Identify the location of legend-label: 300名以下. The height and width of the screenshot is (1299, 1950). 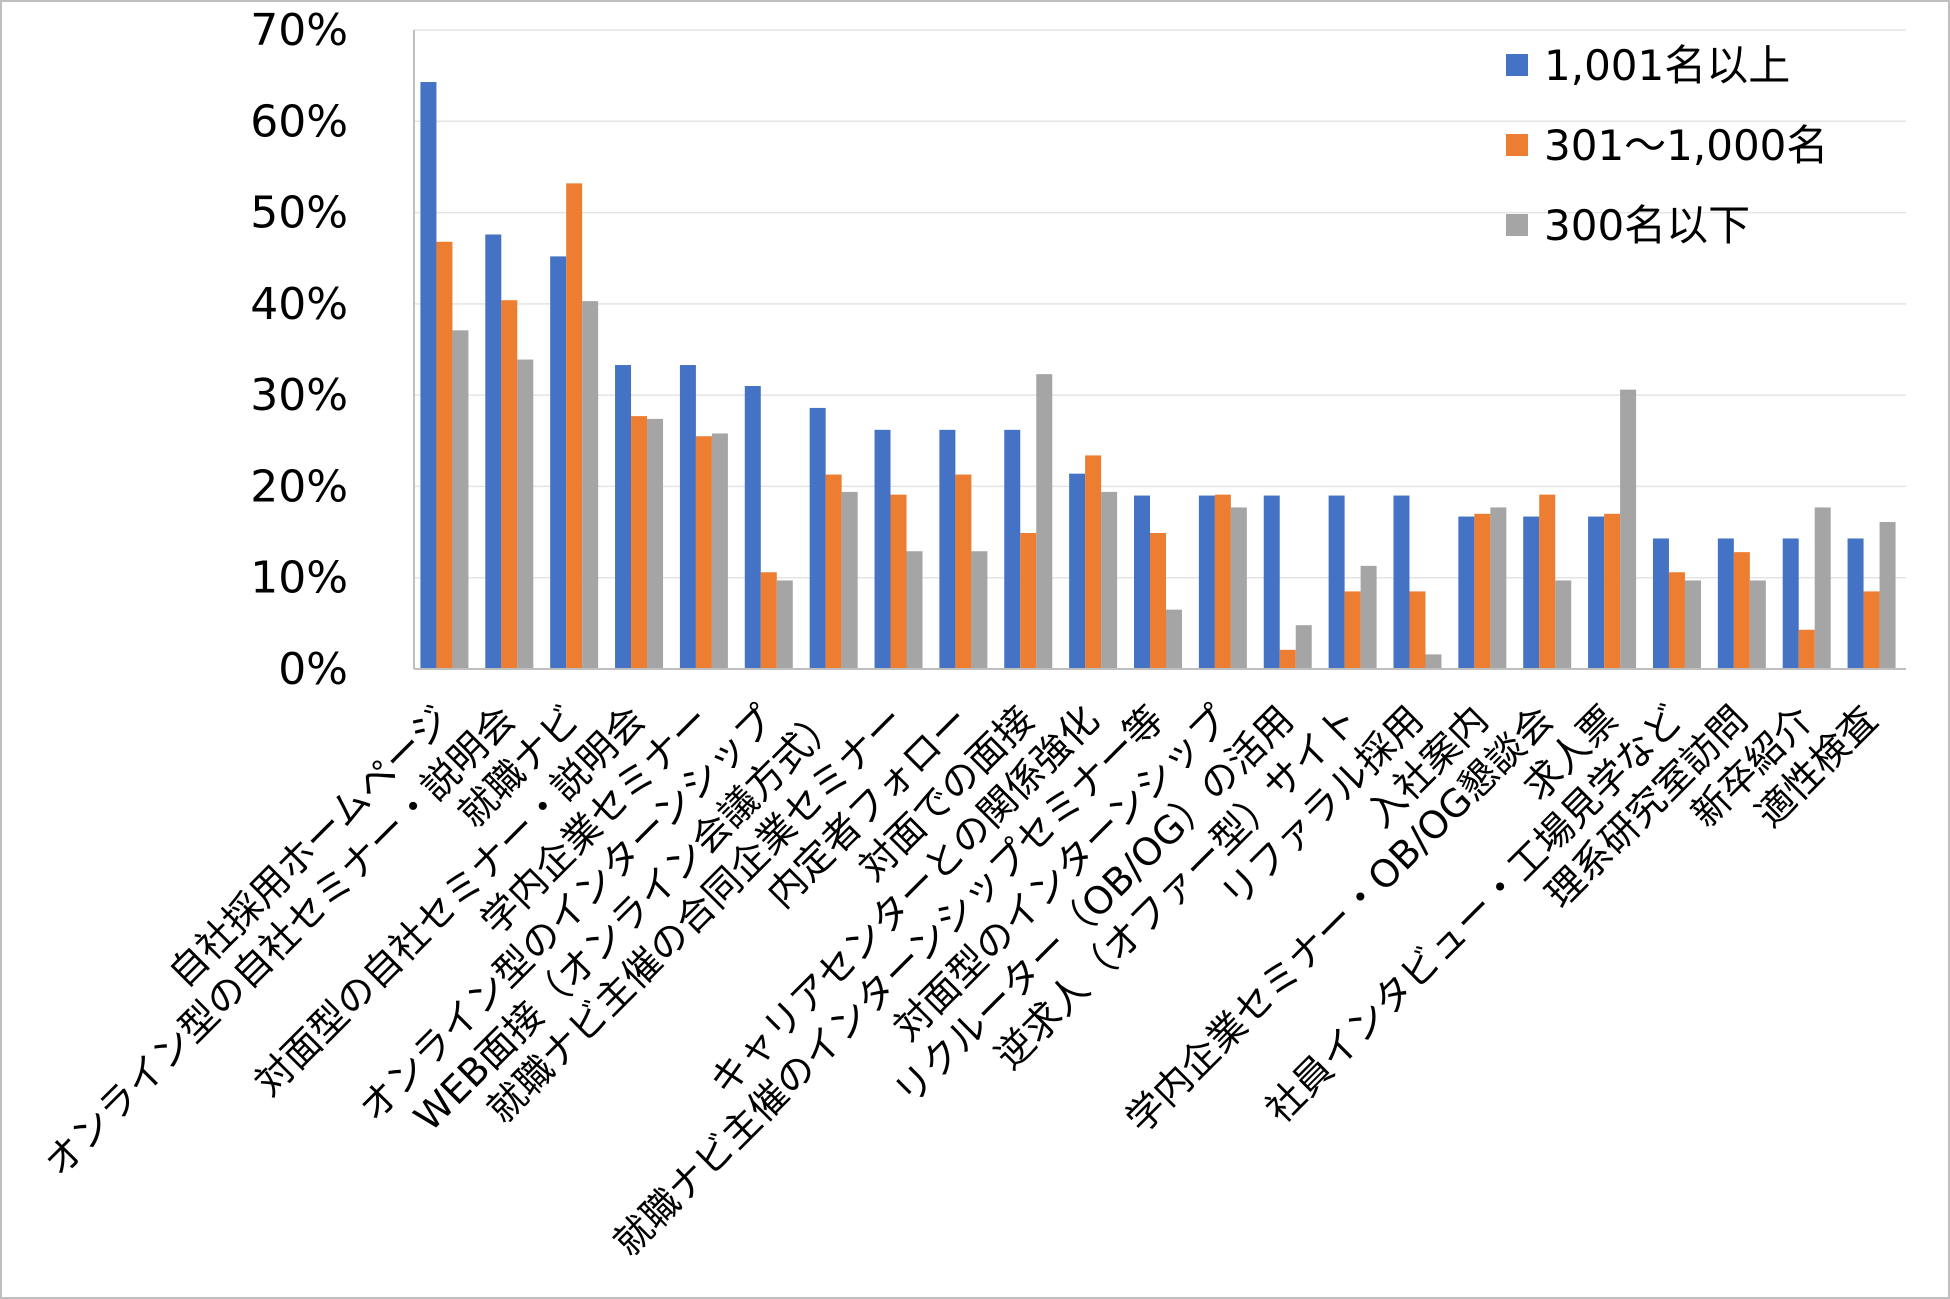
(1647, 225).